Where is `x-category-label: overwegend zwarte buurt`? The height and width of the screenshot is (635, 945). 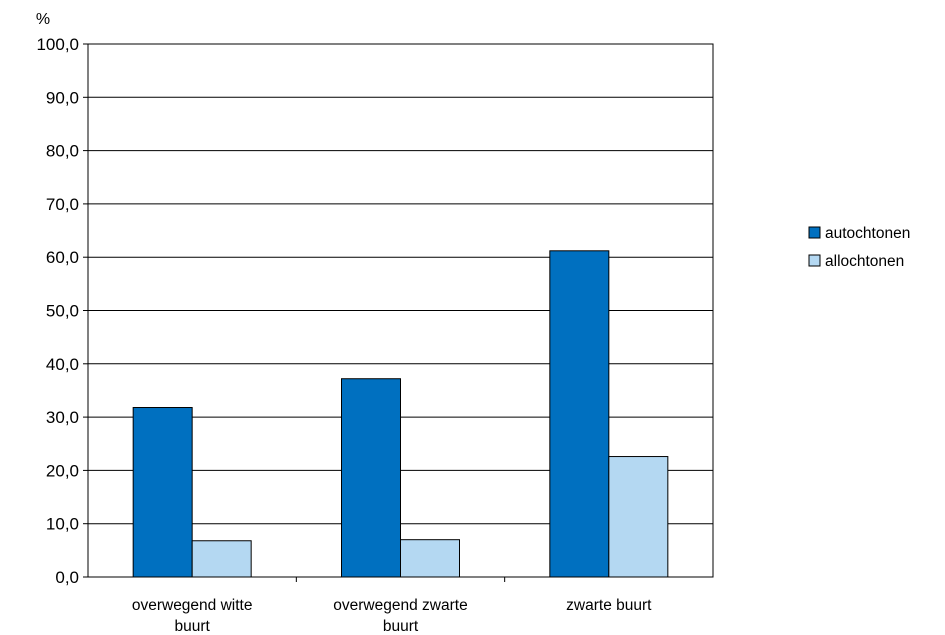
x-category-label: overwegend zwarte buurt is located at coordinates (400, 616).